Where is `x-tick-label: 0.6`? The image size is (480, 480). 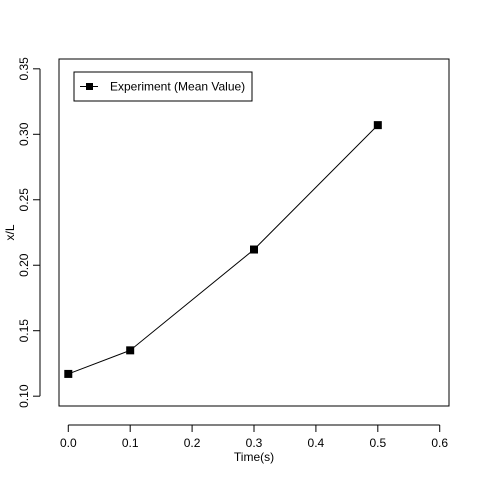
x-tick-label: 0.6 is located at coordinates (439, 443).